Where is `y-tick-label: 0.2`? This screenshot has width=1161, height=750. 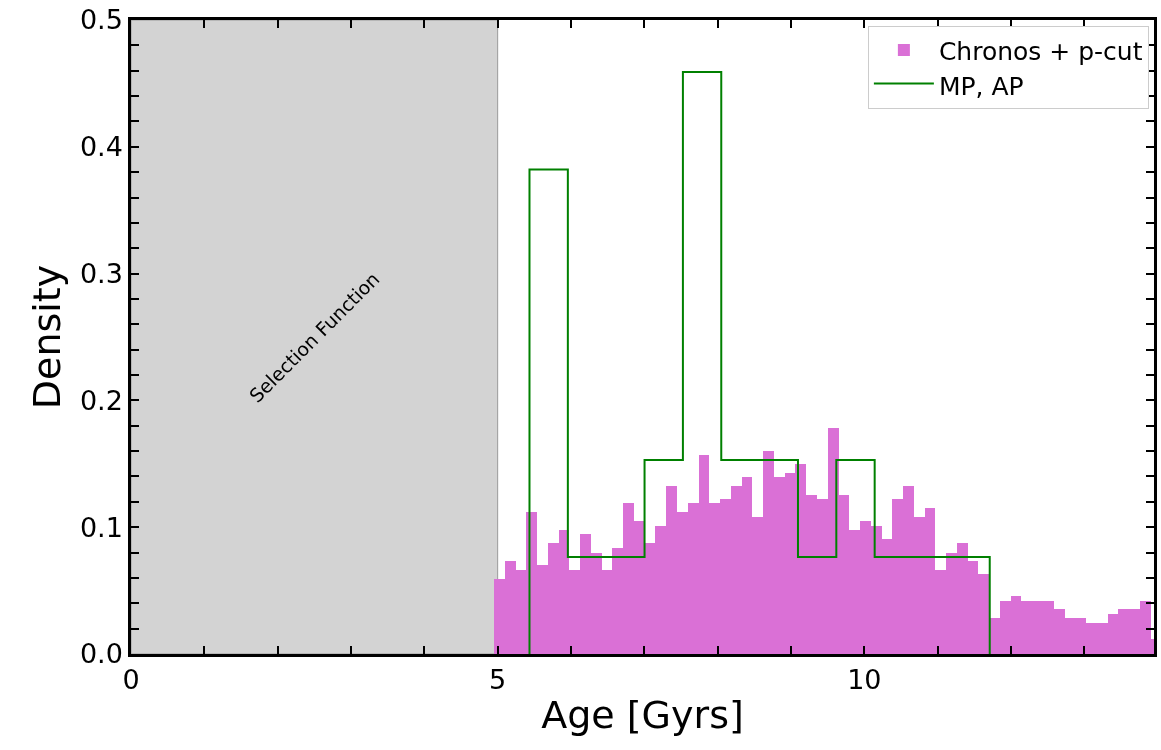 y-tick-label: 0.2 is located at coordinates (101, 400).